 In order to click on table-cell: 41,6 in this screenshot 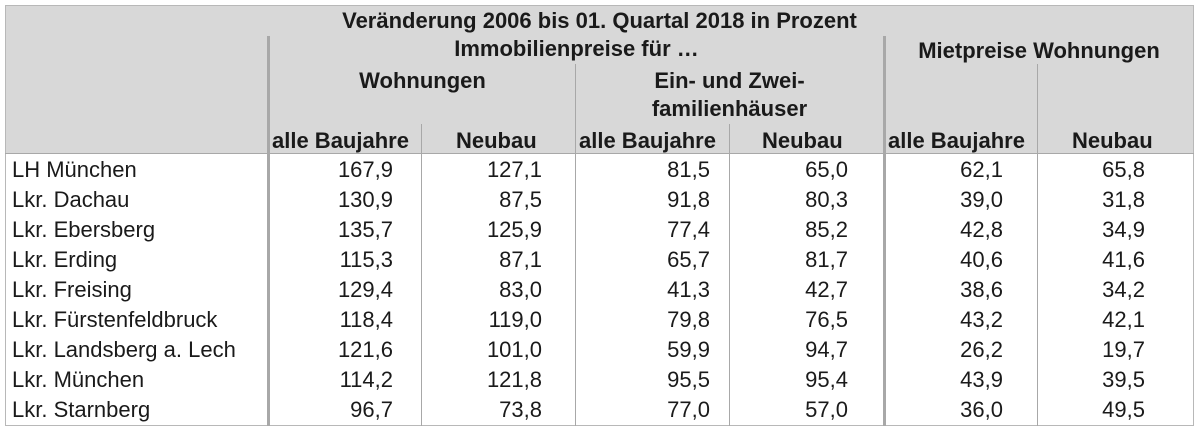, I will do `click(1123, 259)`.